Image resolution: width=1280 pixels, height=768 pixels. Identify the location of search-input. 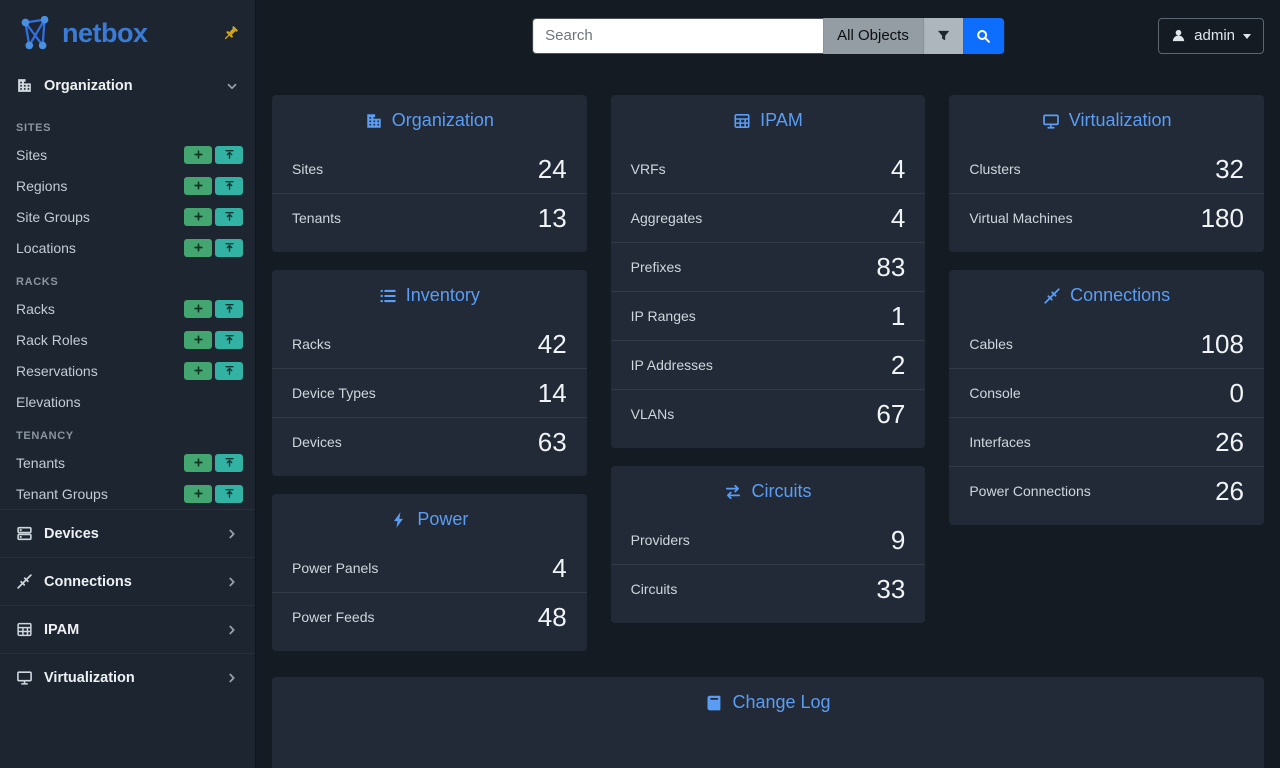
(678, 35).